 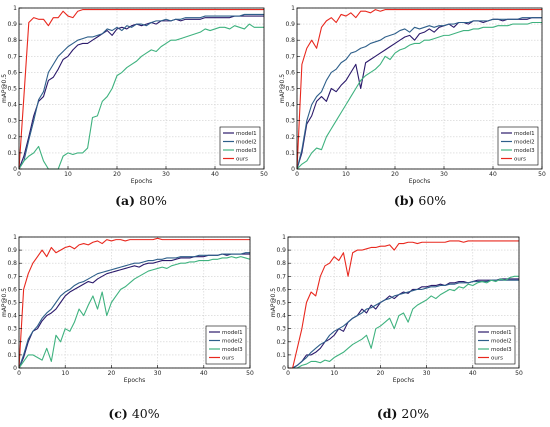 I want to click on caption-label: (c), so click(x=117, y=413).